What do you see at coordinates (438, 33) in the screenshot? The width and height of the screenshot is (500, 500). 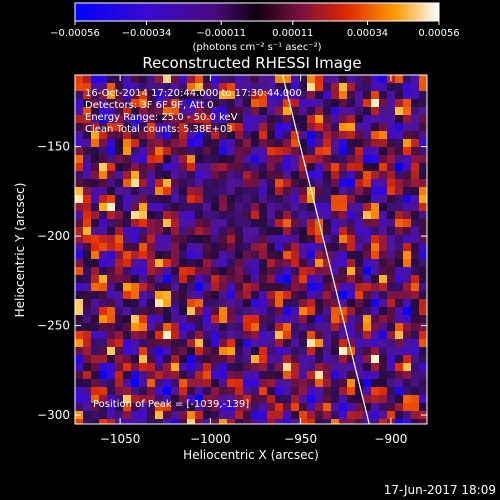 I see `colorbar-tick-label: 0.00056` at bounding box center [438, 33].